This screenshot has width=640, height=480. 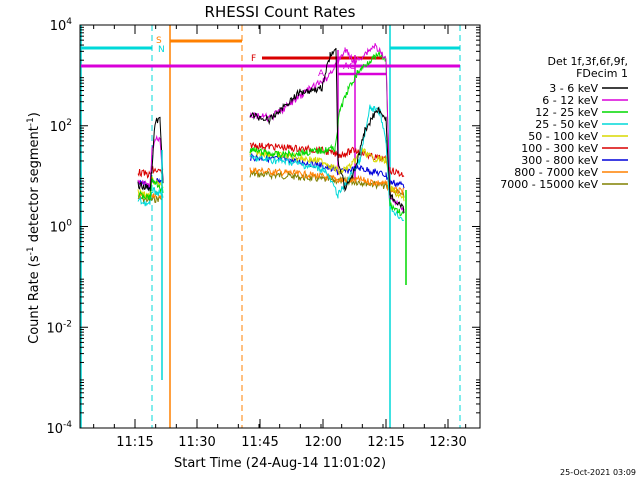 I want to click on legend-entry-label: 3 - 6 keV, so click(x=573, y=88).